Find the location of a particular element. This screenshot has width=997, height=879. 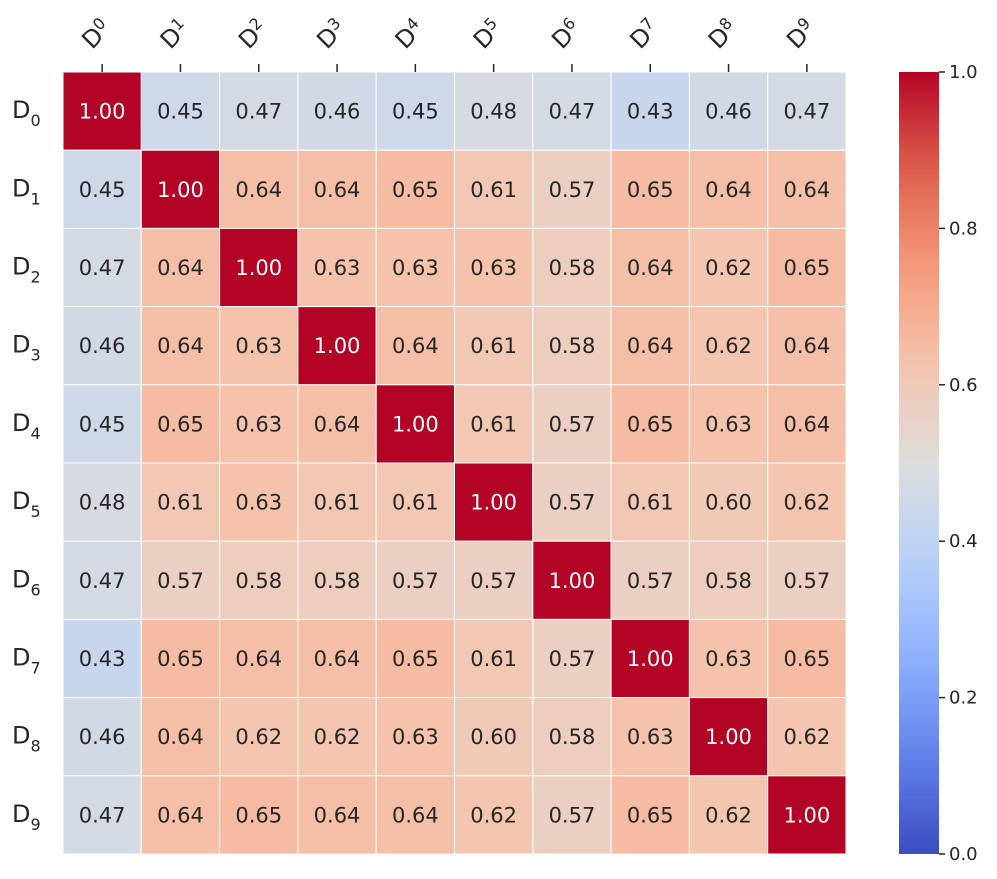

heatmap-cell-r8-c1 is located at coordinates (180, 737).